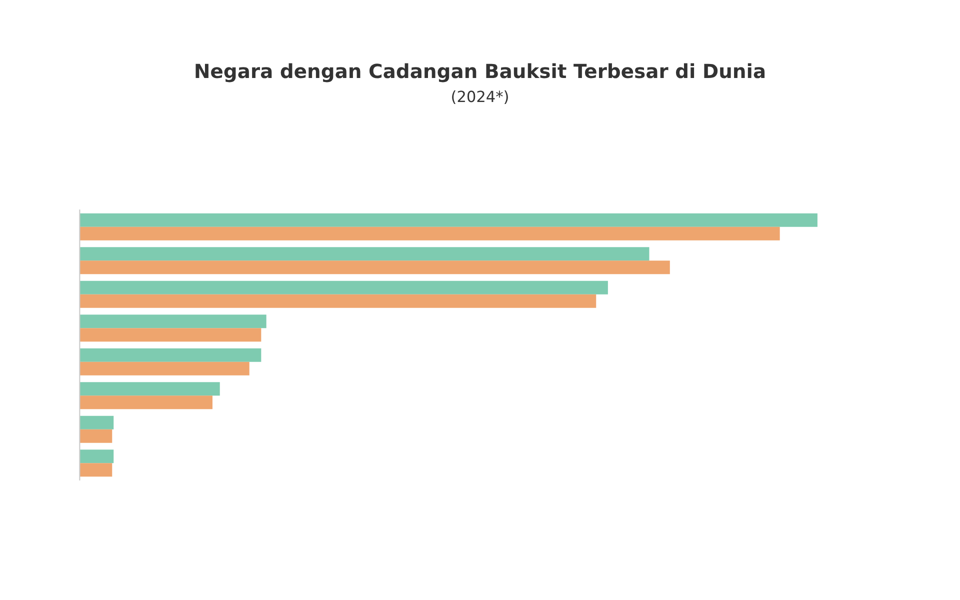 The height and width of the screenshot is (600, 960). Describe the element at coordinates (480, 72) in the screenshot. I see `chart-title: Negara dengan Cadangan Bauksit Terbesar di Dunia` at that location.